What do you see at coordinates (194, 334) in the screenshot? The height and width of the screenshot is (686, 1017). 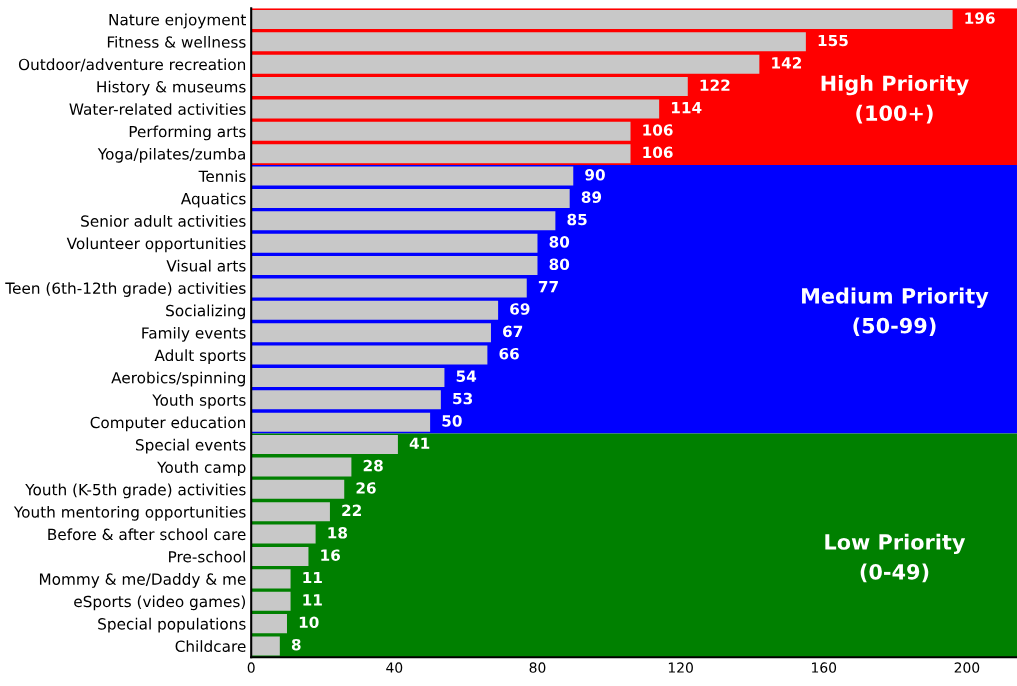 I see `y-tick-label: Family events` at bounding box center [194, 334].